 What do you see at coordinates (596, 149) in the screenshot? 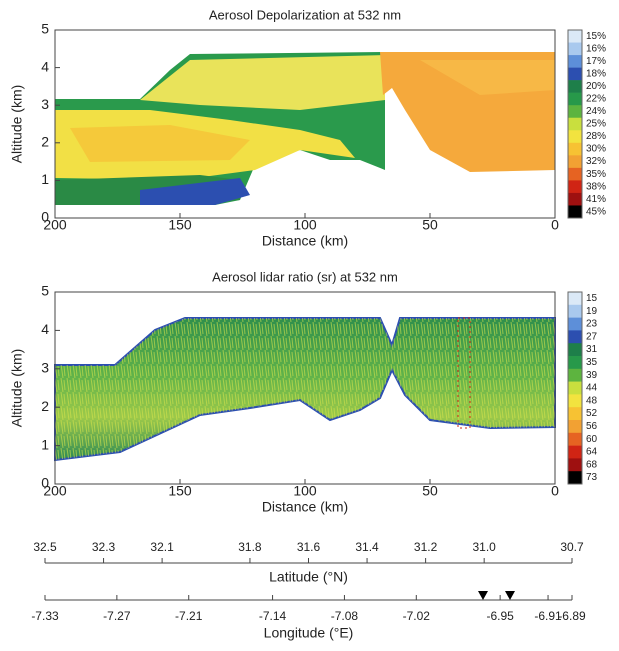
I see `colorbar-label: 30%` at bounding box center [596, 149].